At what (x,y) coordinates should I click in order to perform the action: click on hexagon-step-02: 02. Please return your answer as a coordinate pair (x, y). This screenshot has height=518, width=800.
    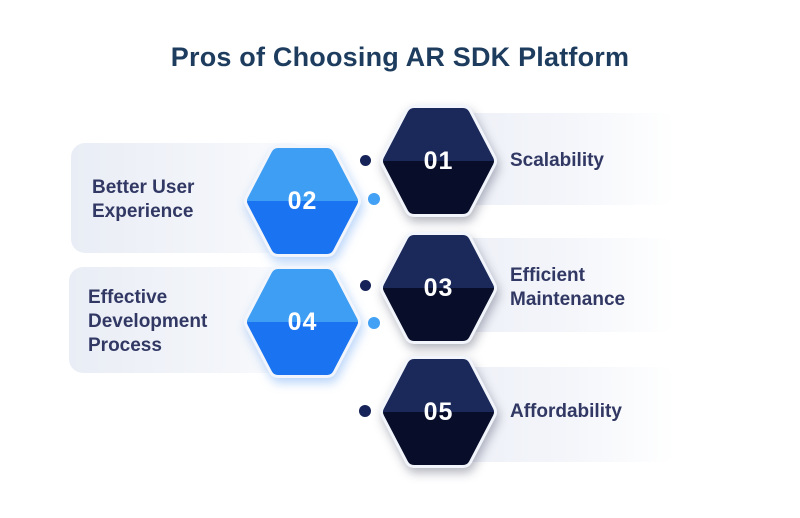
    Looking at the image, I should click on (302, 201).